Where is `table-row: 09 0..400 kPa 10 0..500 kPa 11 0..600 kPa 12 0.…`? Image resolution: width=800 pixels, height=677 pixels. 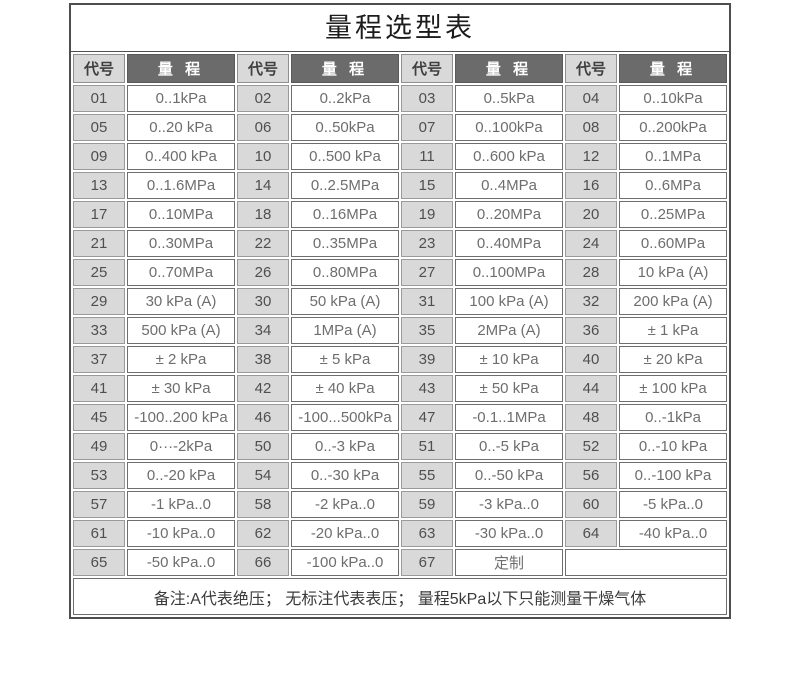
table-row: 09 0..400 kPa 10 0..500 kPa 11 0..600 kPa 12 0.… is located at coordinates (400, 156).